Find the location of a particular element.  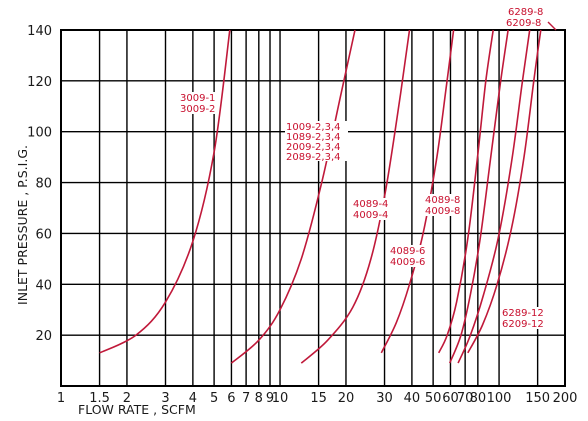

x-tick-label: 80 is located at coordinates (478, 398).